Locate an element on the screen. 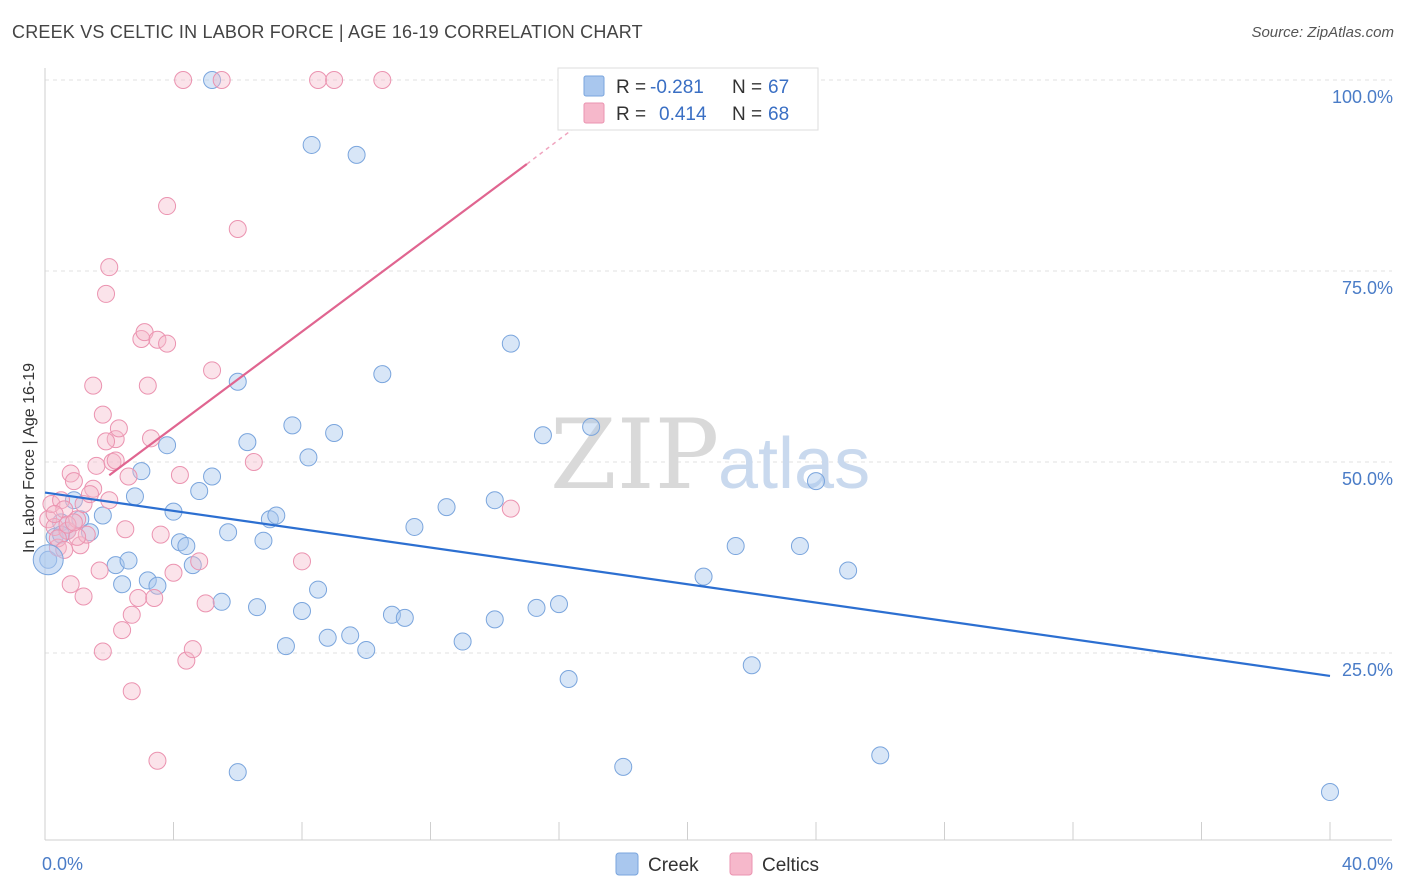 The image size is (1406, 892). series-legend: Creek Celtics is located at coordinates (717, 864).